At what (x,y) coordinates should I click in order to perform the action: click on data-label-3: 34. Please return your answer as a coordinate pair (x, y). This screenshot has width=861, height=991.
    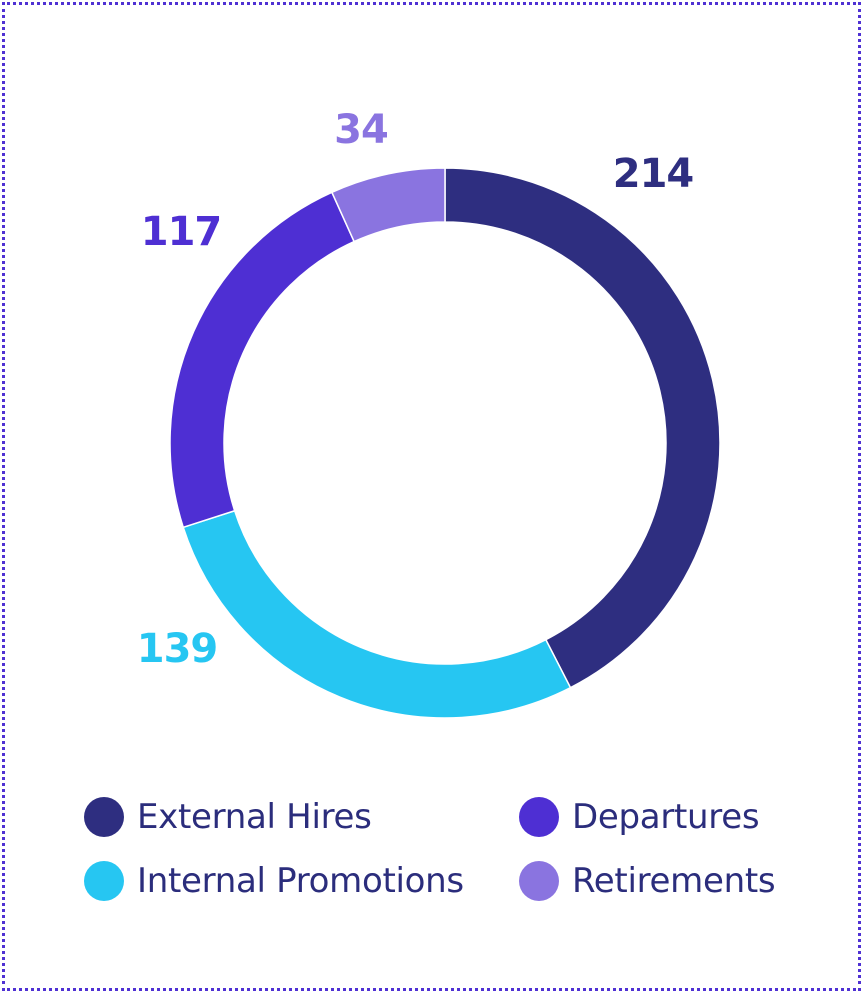
    Looking at the image, I should click on (361, 130).